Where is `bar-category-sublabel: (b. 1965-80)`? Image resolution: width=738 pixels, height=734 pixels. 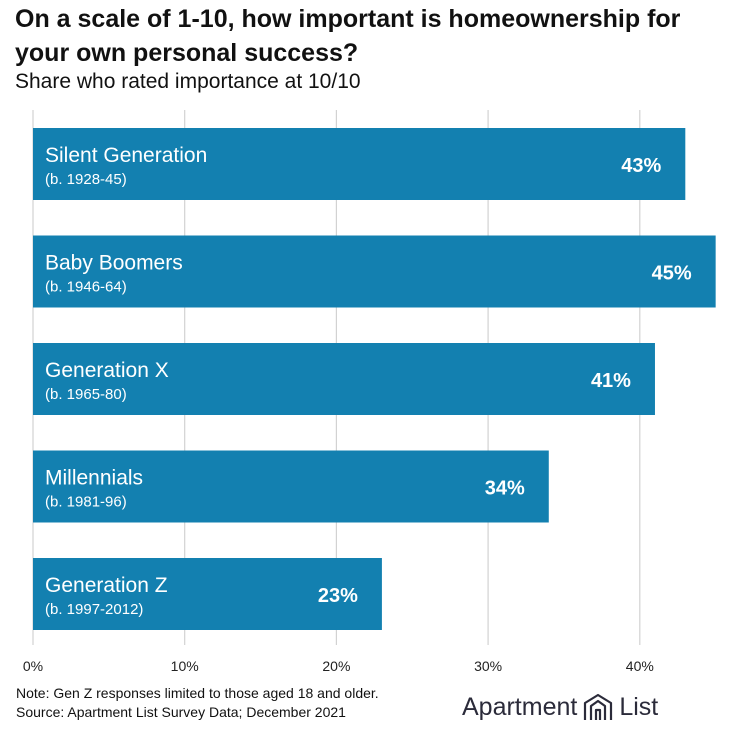
bar-category-sublabel: (b. 1965-80) is located at coordinates (86, 394).